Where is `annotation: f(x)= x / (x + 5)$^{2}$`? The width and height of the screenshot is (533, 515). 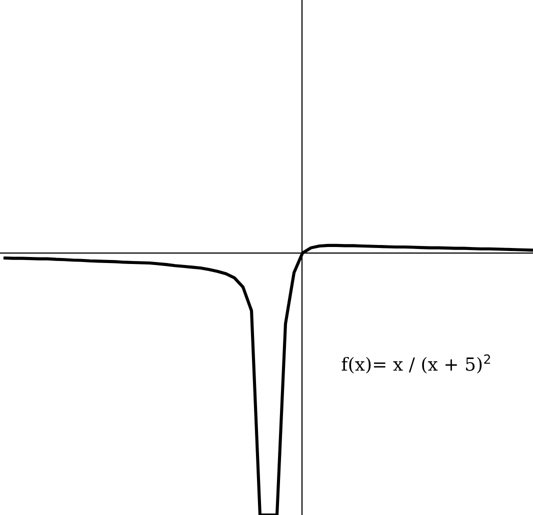
annotation: f(x)= x / (x + 5)$^{2}$ is located at coordinates (416, 364).